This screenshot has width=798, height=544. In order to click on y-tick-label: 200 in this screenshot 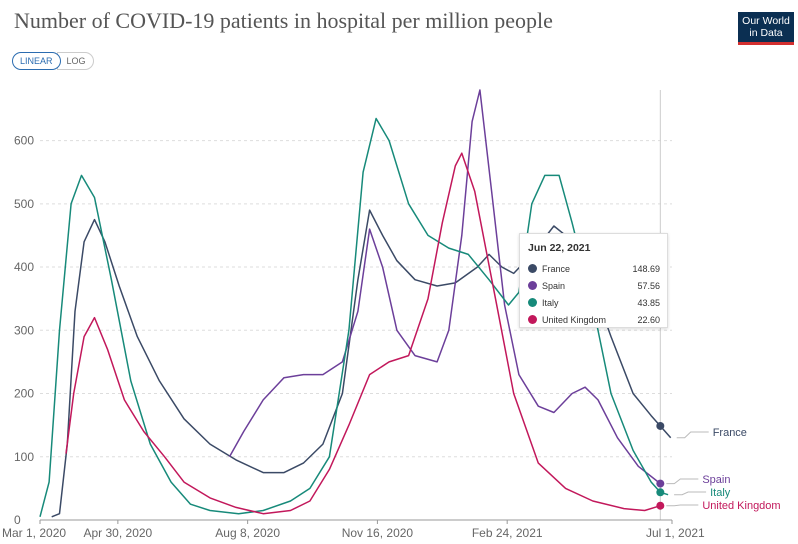, I will do `click(24, 394)`.